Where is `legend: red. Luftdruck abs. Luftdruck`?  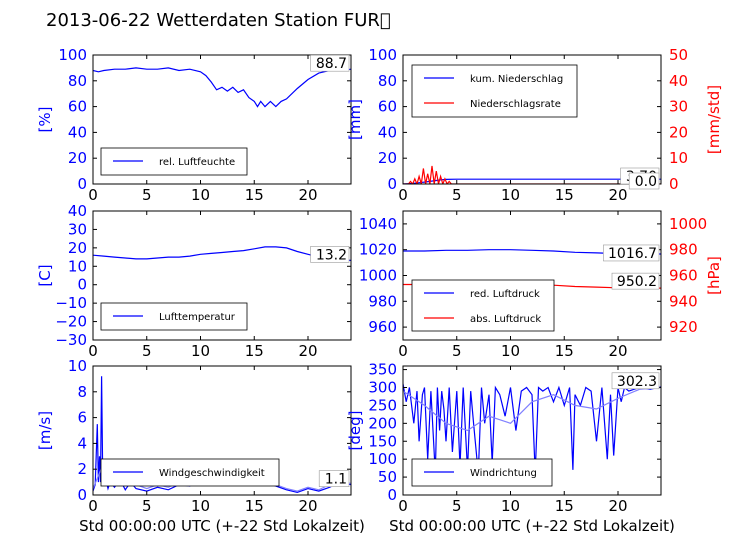 legend: red. Luftdruck abs. Luftdruck is located at coordinates (483, 305).